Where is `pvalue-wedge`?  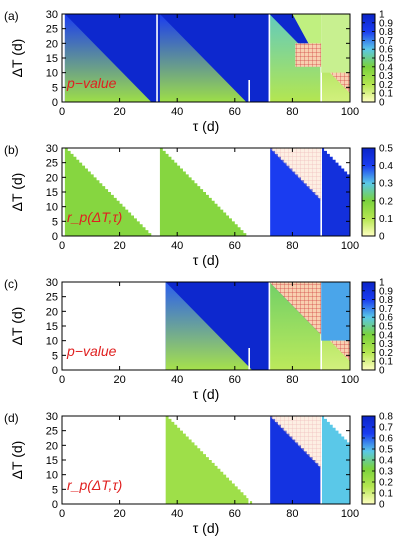 pvalue-wedge is located at coordinates (295, 326).